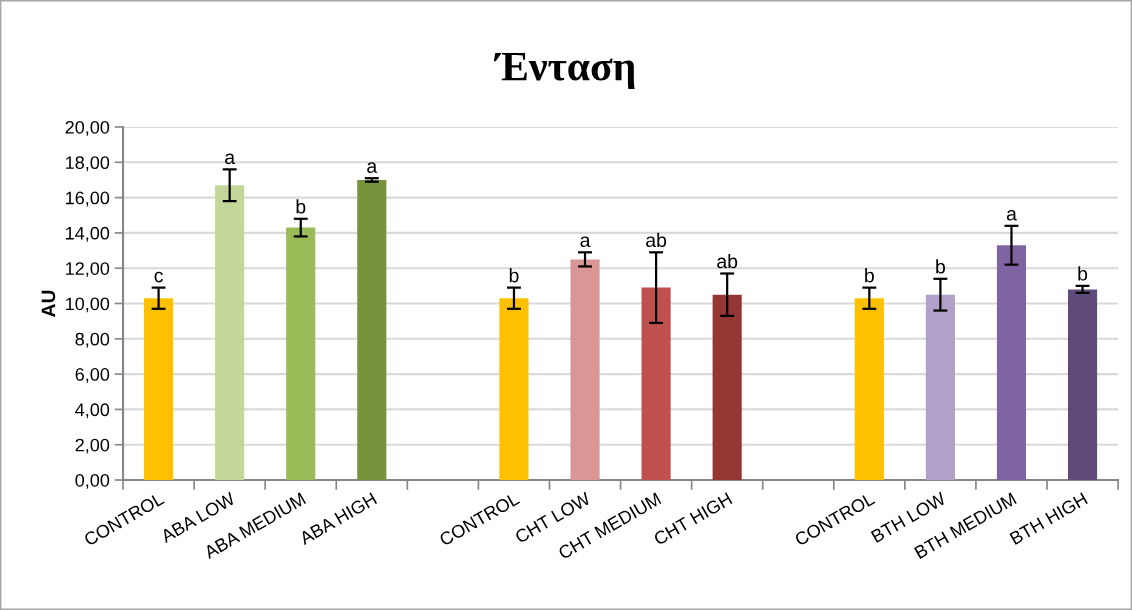  I want to click on y-tick-label: 20,00, so click(87, 128).